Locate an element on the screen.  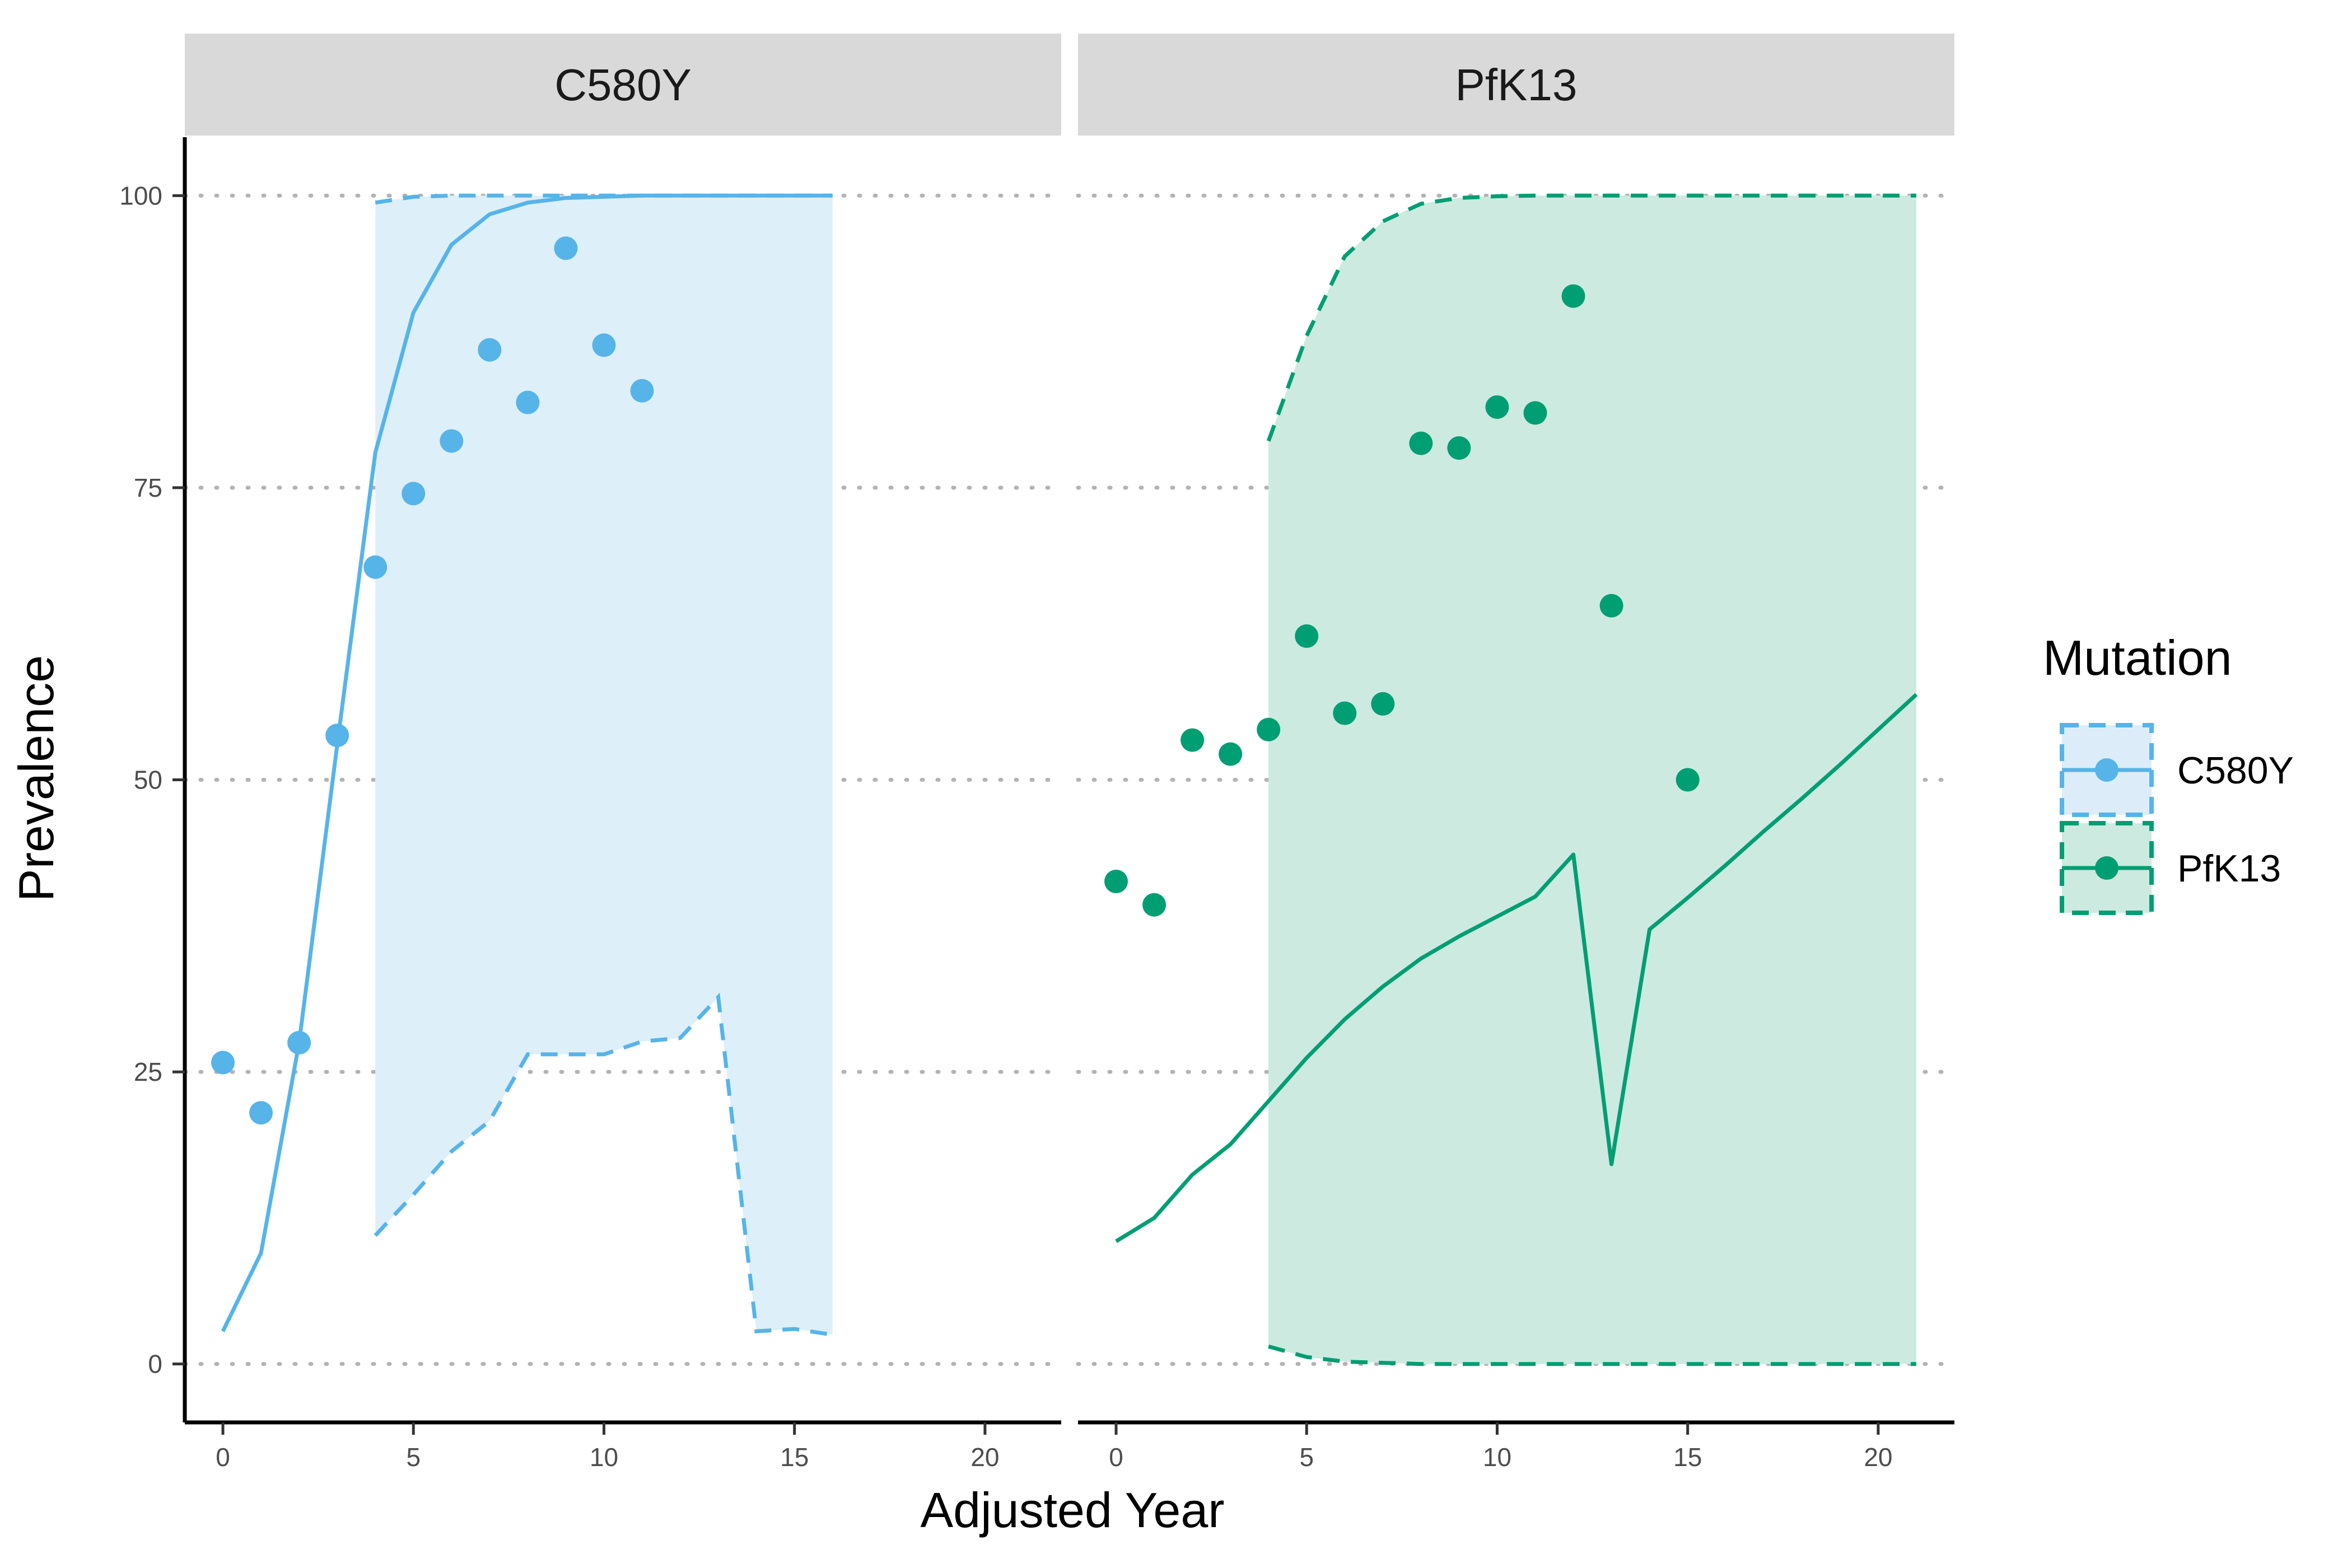
legend: Mutation C580Y PfK13 is located at coordinates (2169, 773).